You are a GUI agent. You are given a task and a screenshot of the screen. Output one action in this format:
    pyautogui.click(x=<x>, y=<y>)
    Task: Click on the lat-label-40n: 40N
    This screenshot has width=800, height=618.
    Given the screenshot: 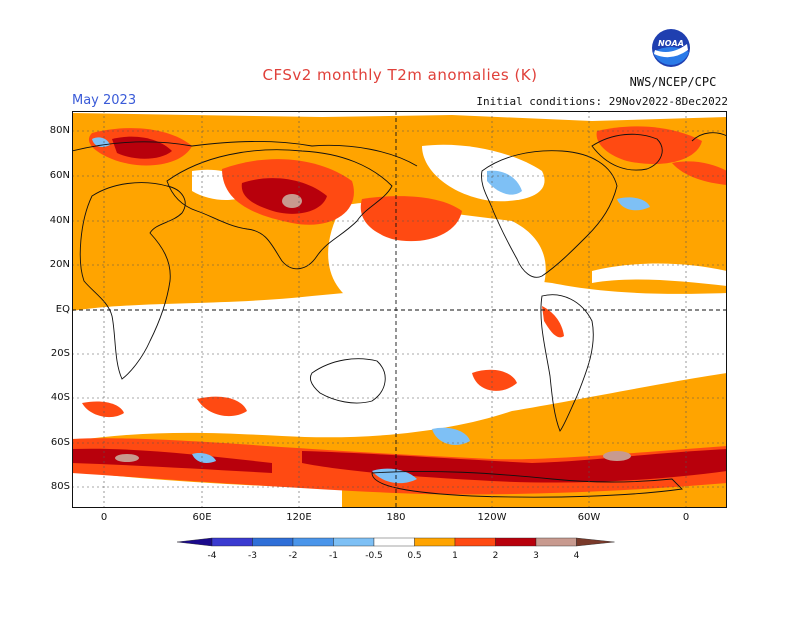 What is the action you would take?
    pyautogui.click(x=59, y=220)
    